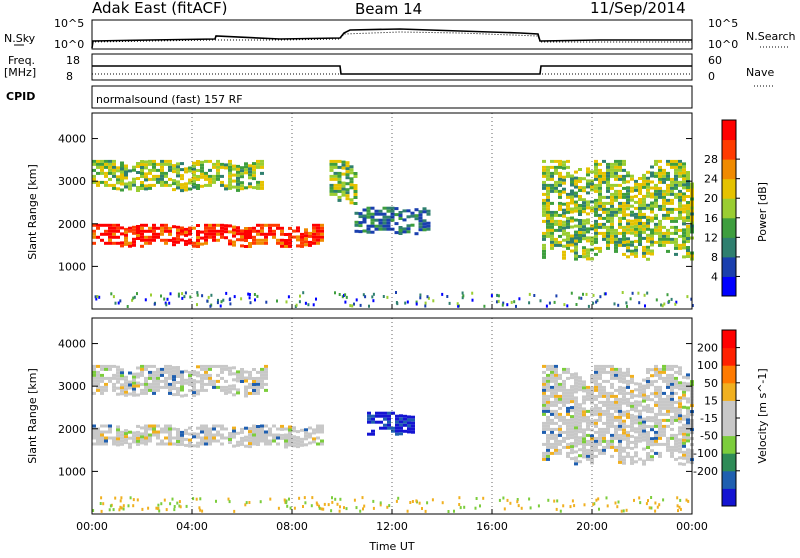 The height and width of the screenshot is (558, 800). I want to click on freq-label: Freq., so click(21, 60).